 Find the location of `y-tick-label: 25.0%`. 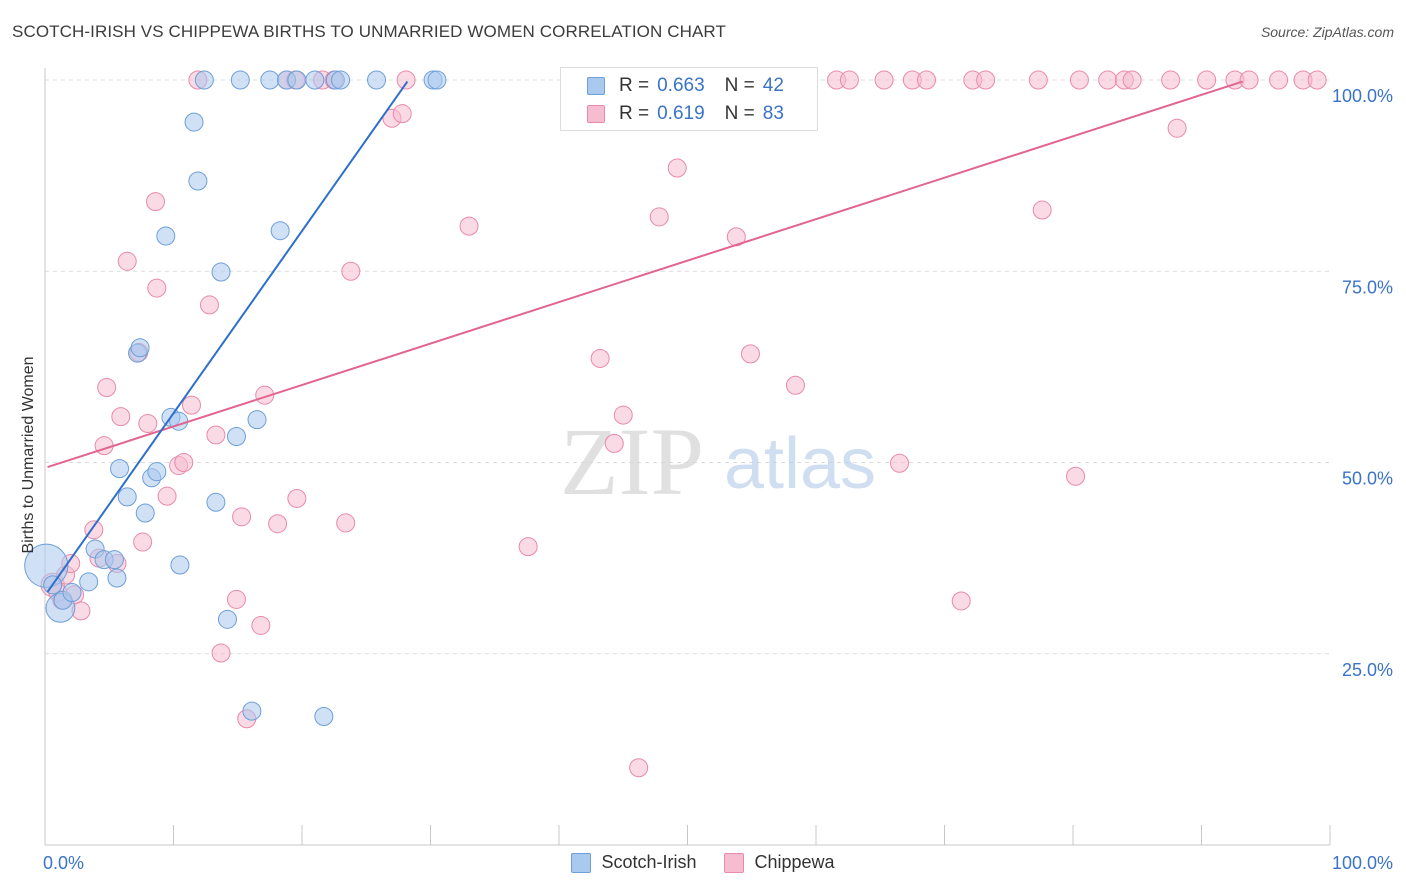

y-tick-label: 25.0% is located at coordinates (1367, 670).